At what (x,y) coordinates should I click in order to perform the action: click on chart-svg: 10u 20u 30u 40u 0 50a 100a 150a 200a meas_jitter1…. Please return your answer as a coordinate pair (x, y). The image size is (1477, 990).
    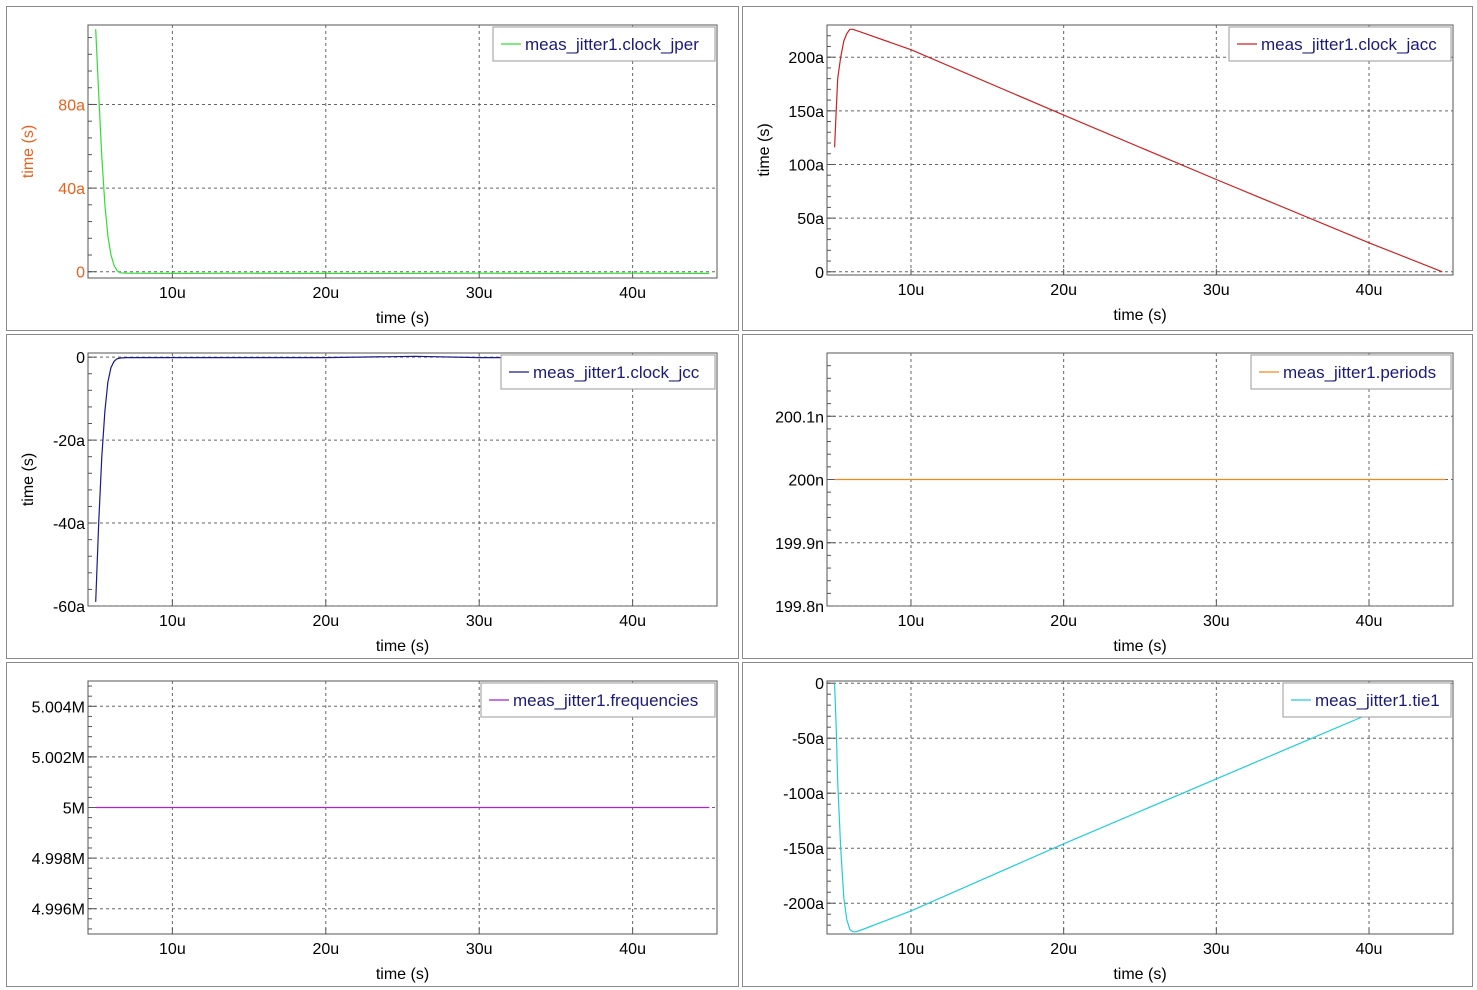
    Looking at the image, I should click on (1105, 174).